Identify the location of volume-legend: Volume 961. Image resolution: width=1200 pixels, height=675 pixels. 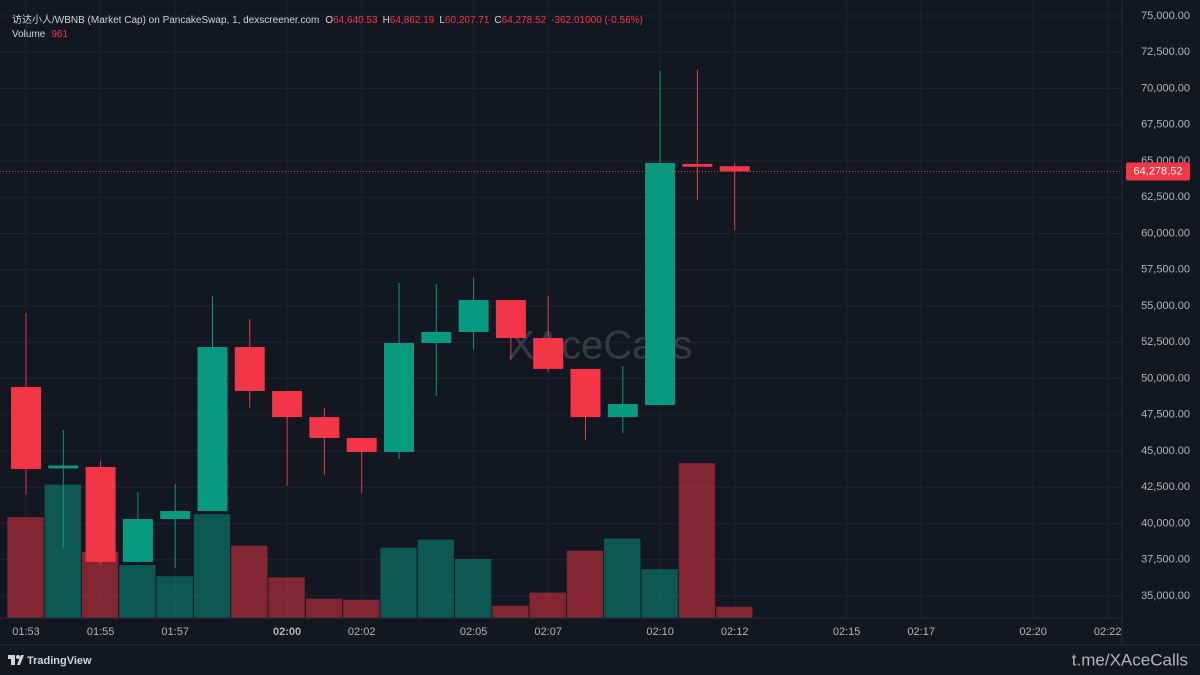
(40, 34).